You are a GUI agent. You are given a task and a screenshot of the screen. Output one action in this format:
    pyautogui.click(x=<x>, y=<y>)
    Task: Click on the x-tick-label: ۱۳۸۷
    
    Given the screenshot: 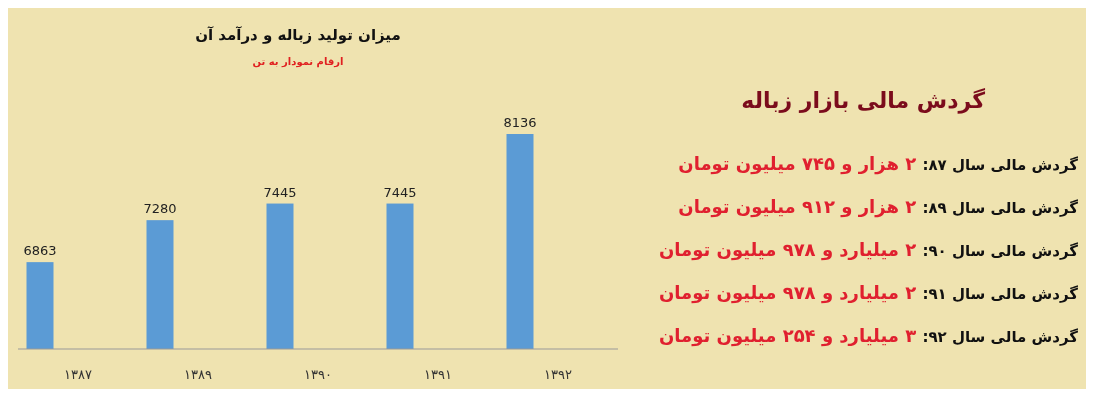 What is the action you would take?
    pyautogui.click(x=78, y=374)
    